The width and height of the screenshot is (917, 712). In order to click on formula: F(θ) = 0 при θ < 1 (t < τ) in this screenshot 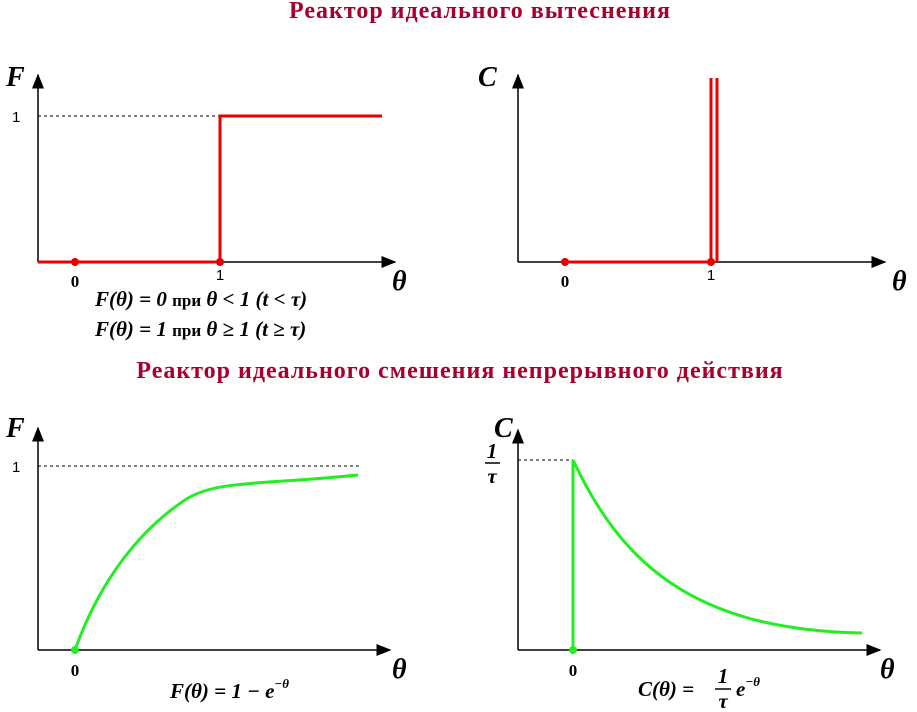, I will do `click(200, 299)`.